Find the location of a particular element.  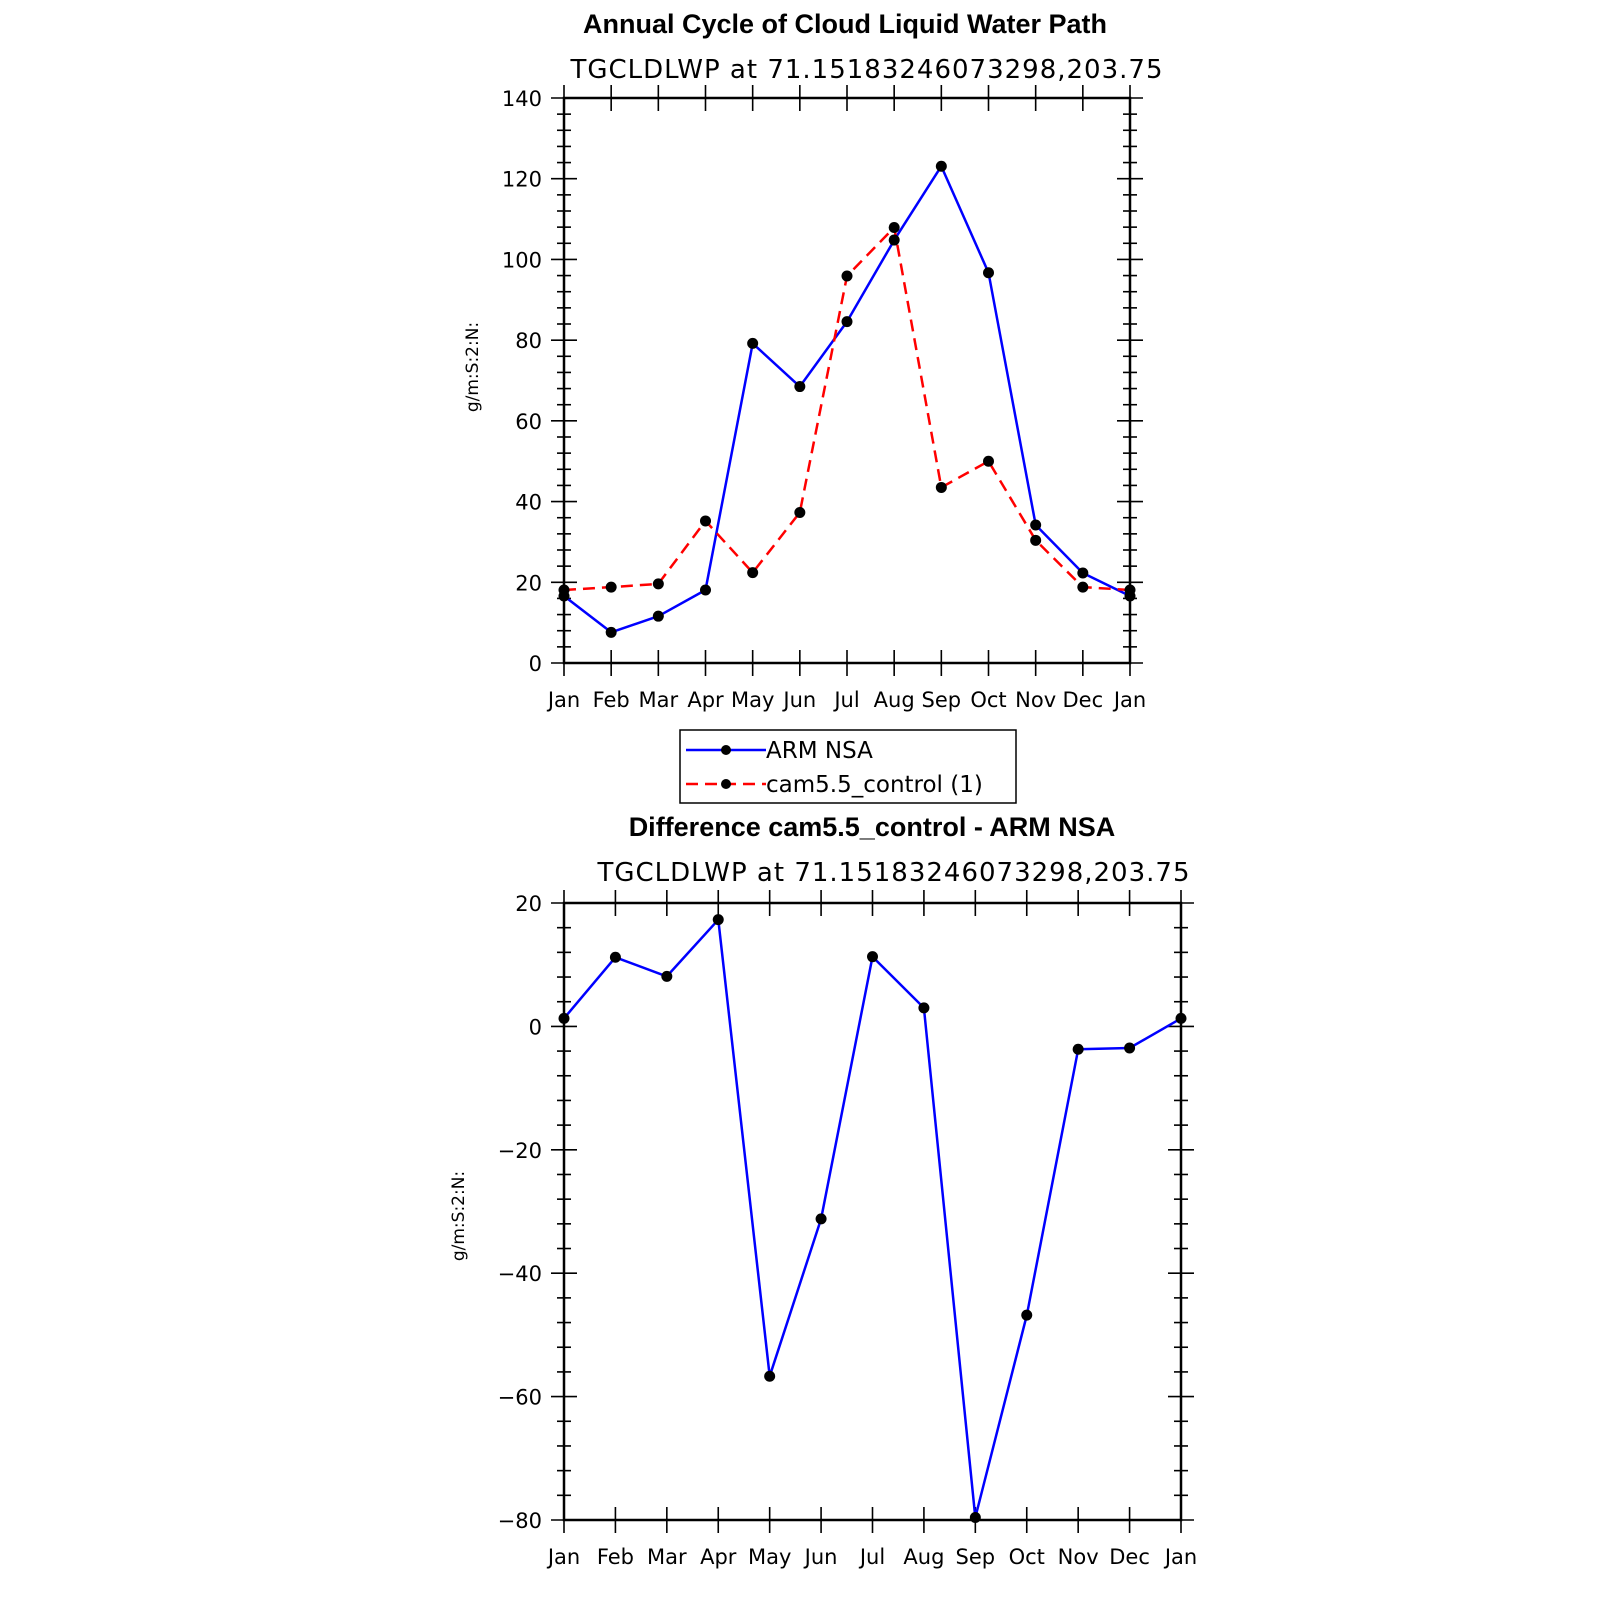

chart-title: Difference cam5.5_control - ARM NSA is located at coordinates (872, 827).